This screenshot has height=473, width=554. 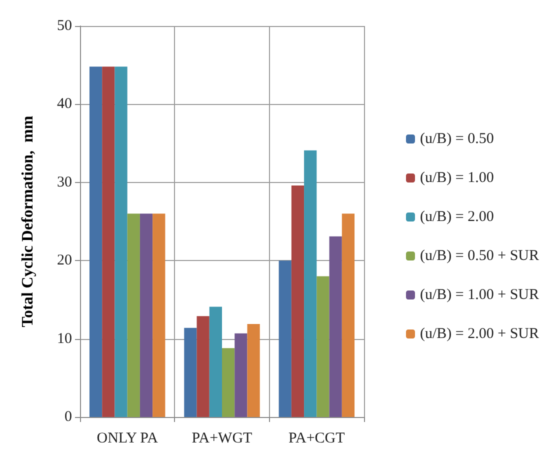 I want to click on y-tick-label: 30, so click(x=64, y=182).